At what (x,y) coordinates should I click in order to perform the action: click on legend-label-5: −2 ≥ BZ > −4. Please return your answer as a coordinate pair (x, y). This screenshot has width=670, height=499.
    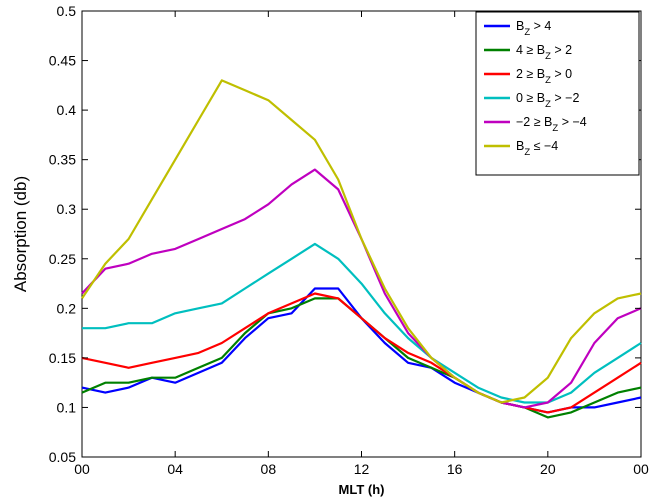
    Looking at the image, I should click on (551, 124).